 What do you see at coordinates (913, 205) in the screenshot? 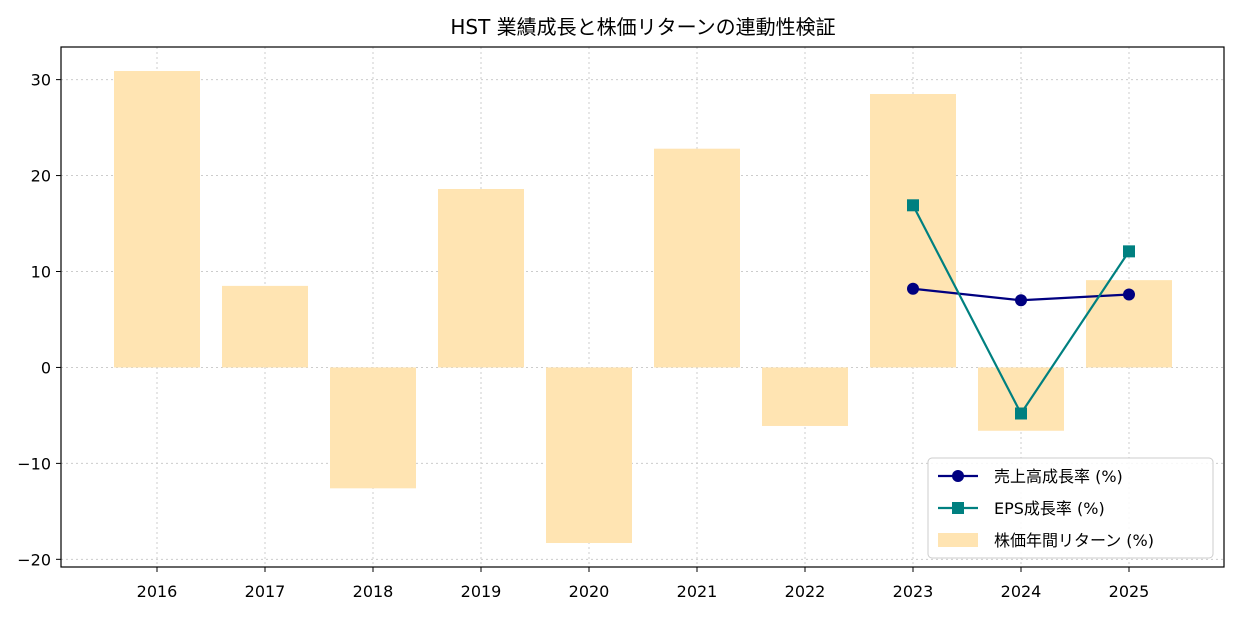
I see `series-2-point-2023` at bounding box center [913, 205].